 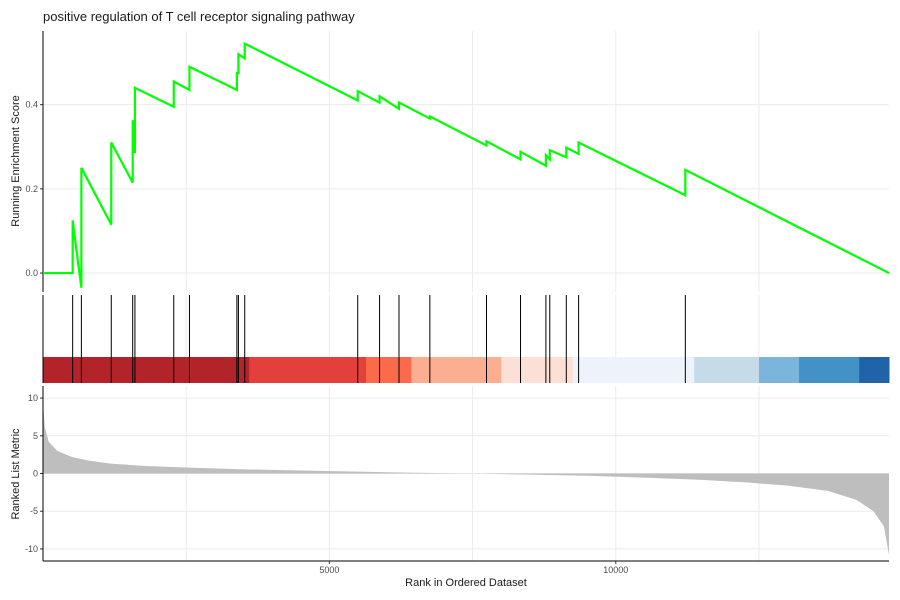 I want to click on y-tick-label: 0, so click(x=35, y=474).